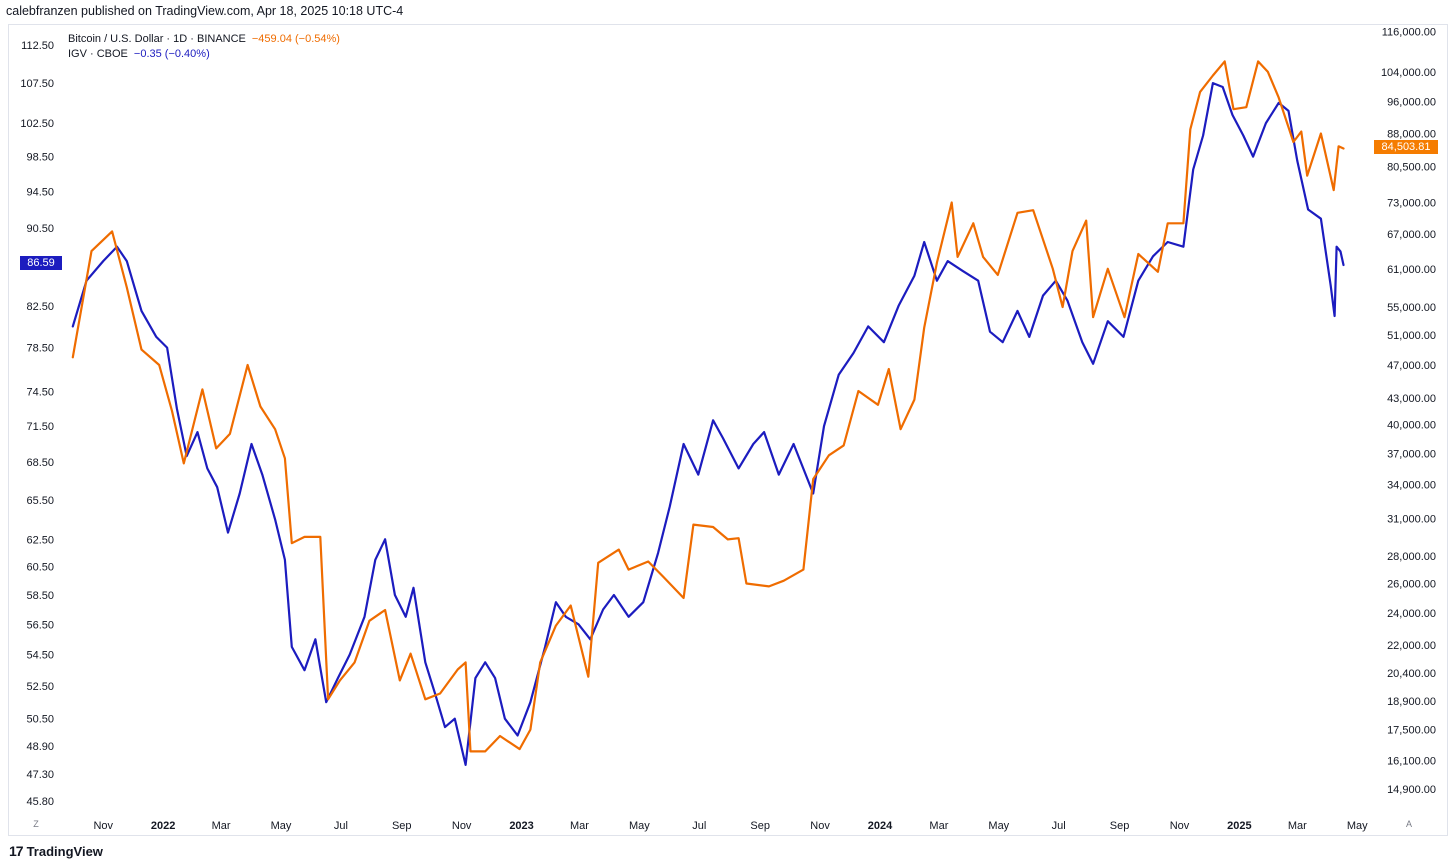 This screenshot has width=1456, height=867. What do you see at coordinates (1411, 761) in the screenshot?
I see `right-axis-tick-label: 16,100.00` at bounding box center [1411, 761].